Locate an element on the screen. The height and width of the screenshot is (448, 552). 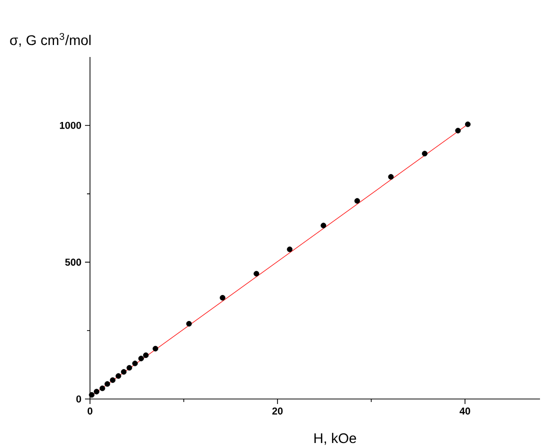
x-tick-label: 0 is located at coordinates (90, 411).